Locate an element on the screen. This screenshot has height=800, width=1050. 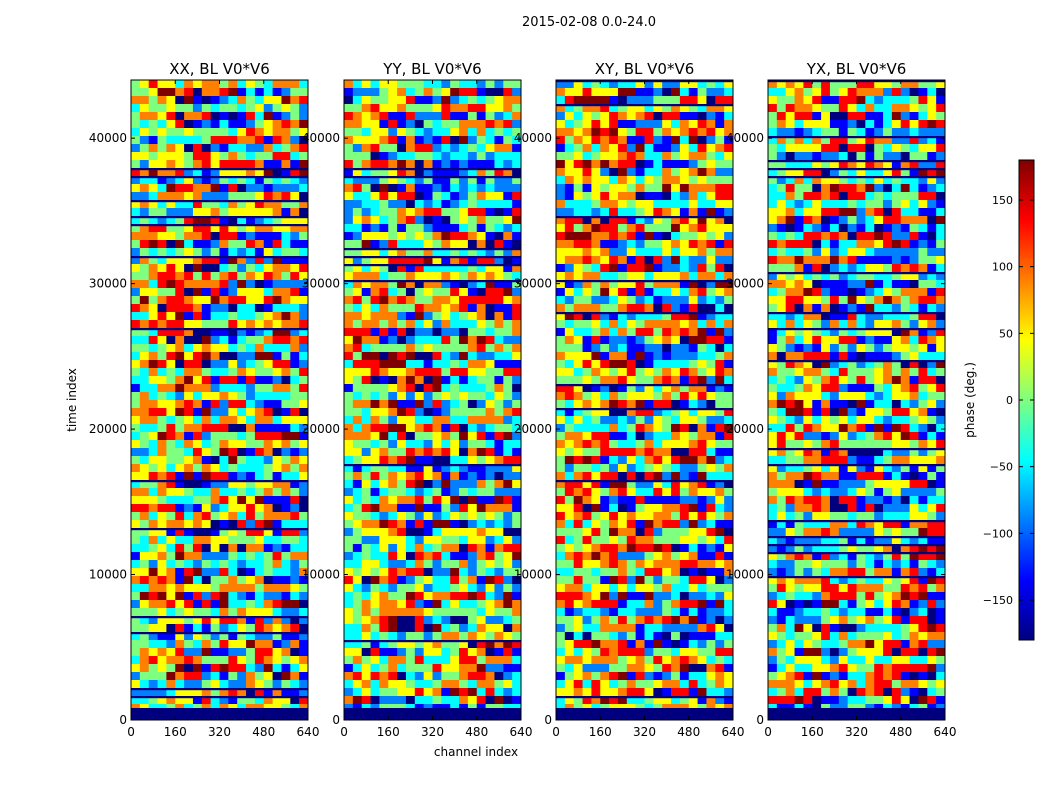
panel-title: YX, BL V0*V6 is located at coordinates (856, 69).